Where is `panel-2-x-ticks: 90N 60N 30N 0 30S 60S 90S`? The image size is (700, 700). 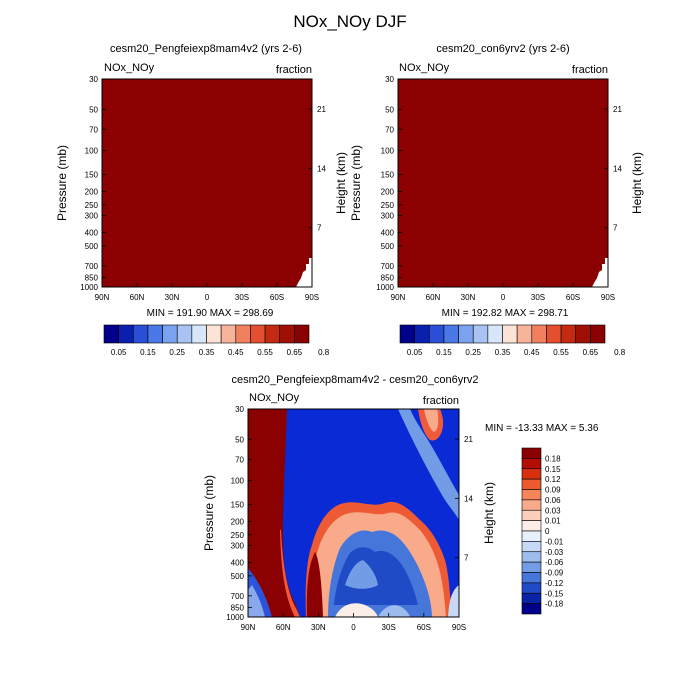
panel-2-x-ticks: 90N 60N 30N 0 30S 60S 90S is located at coordinates (503, 292).